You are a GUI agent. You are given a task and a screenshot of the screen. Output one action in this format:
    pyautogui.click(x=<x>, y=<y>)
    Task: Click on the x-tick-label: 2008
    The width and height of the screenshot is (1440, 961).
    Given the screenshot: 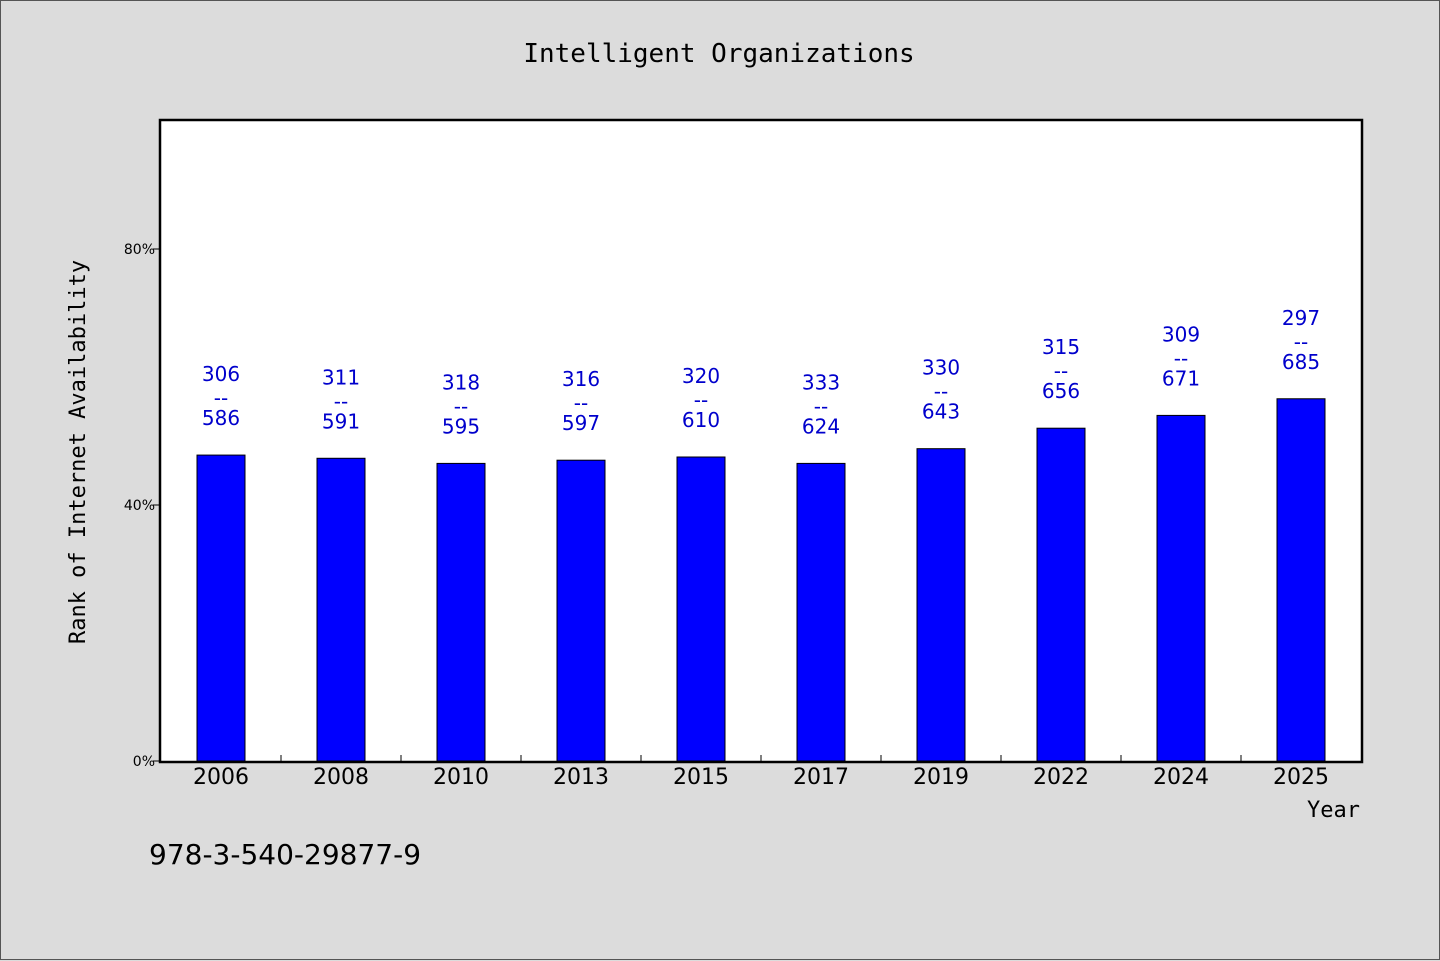 What is the action you would take?
    pyautogui.click(x=341, y=777)
    